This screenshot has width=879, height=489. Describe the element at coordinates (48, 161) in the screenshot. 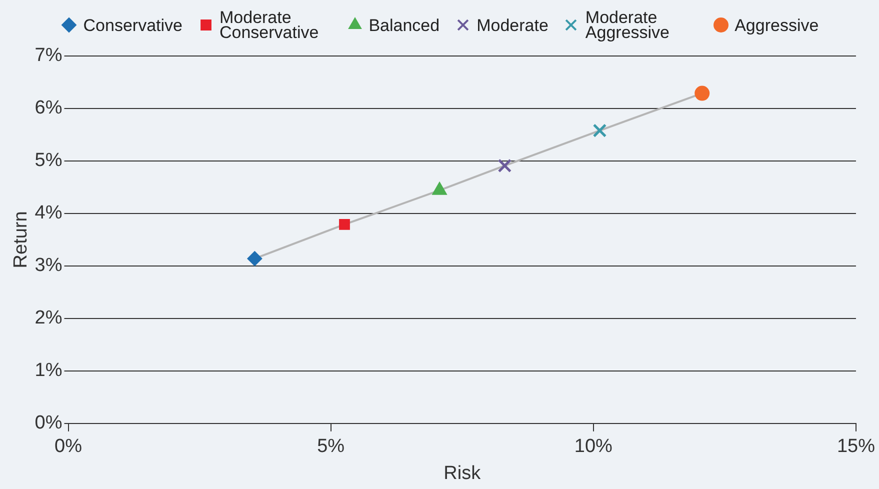

I see `y-tick-label: 5%` at that location.